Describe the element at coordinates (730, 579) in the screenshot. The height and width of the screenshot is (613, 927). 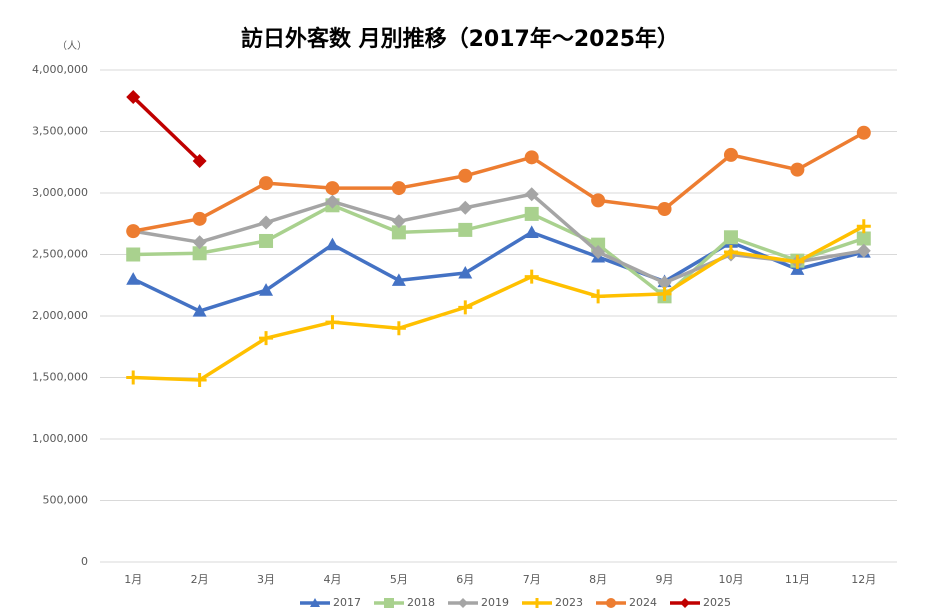
I see `x-tick-label: 10月` at that location.